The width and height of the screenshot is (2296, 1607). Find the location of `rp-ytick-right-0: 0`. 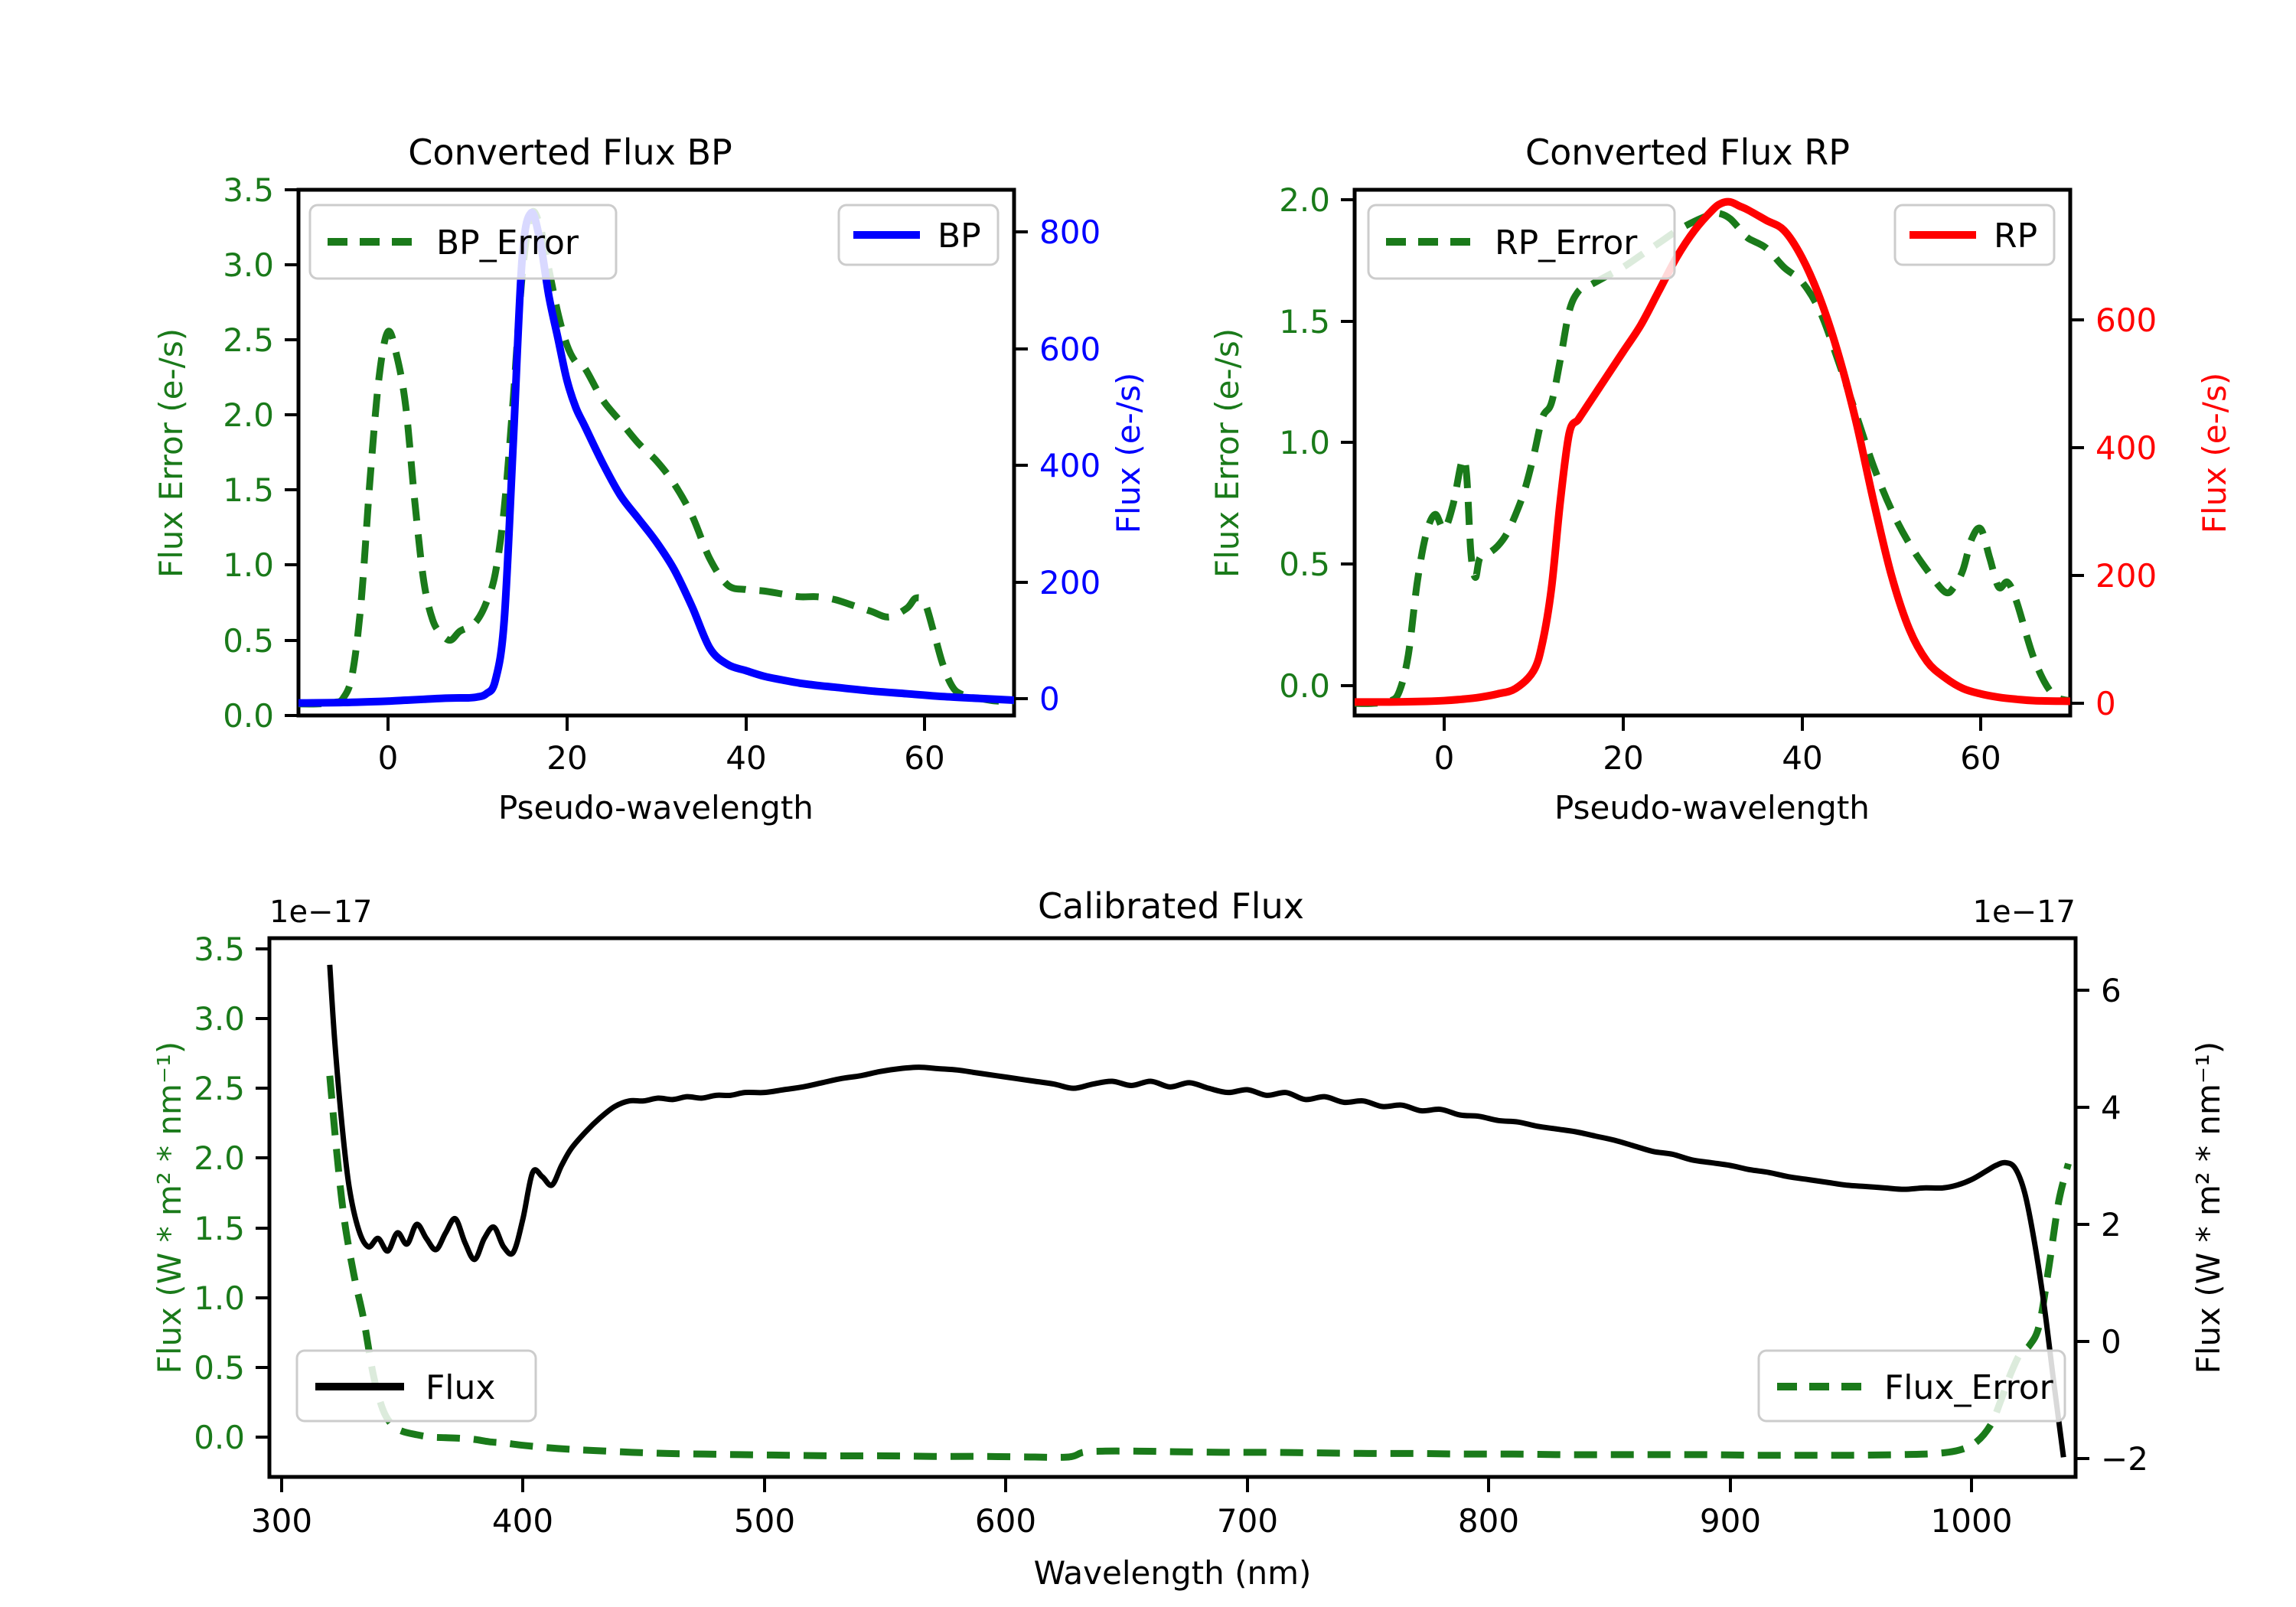

rp-ytick-right-0: 0 is located at coordinates (2105, 703).